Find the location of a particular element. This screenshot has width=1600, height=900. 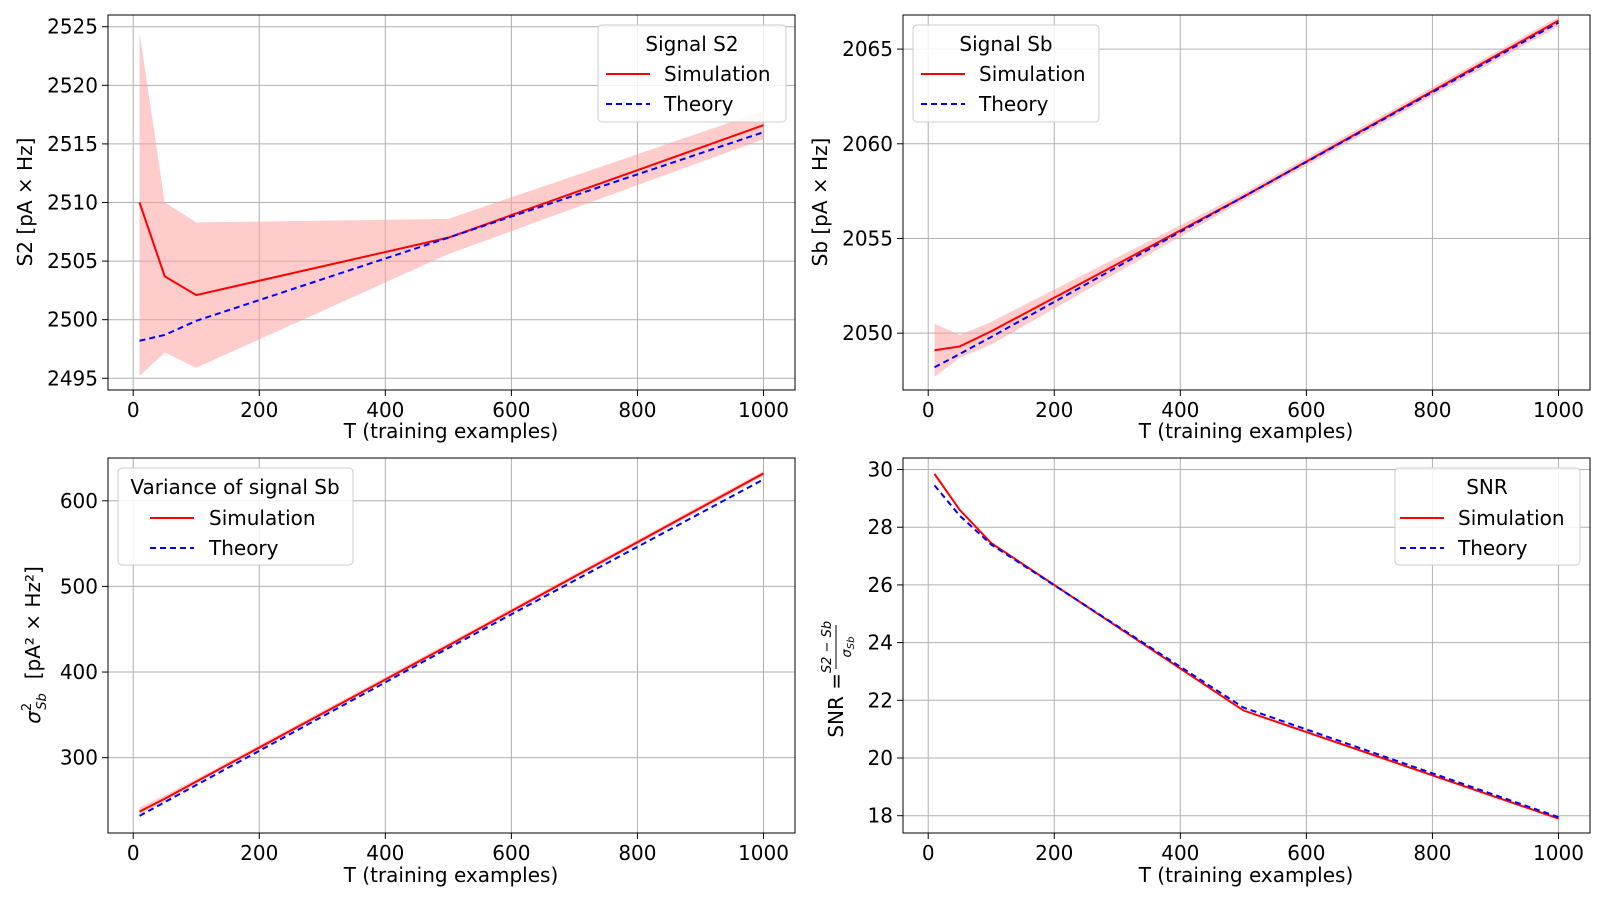

s2-ytick-label: 2525 is located at coordinates (72, 27).